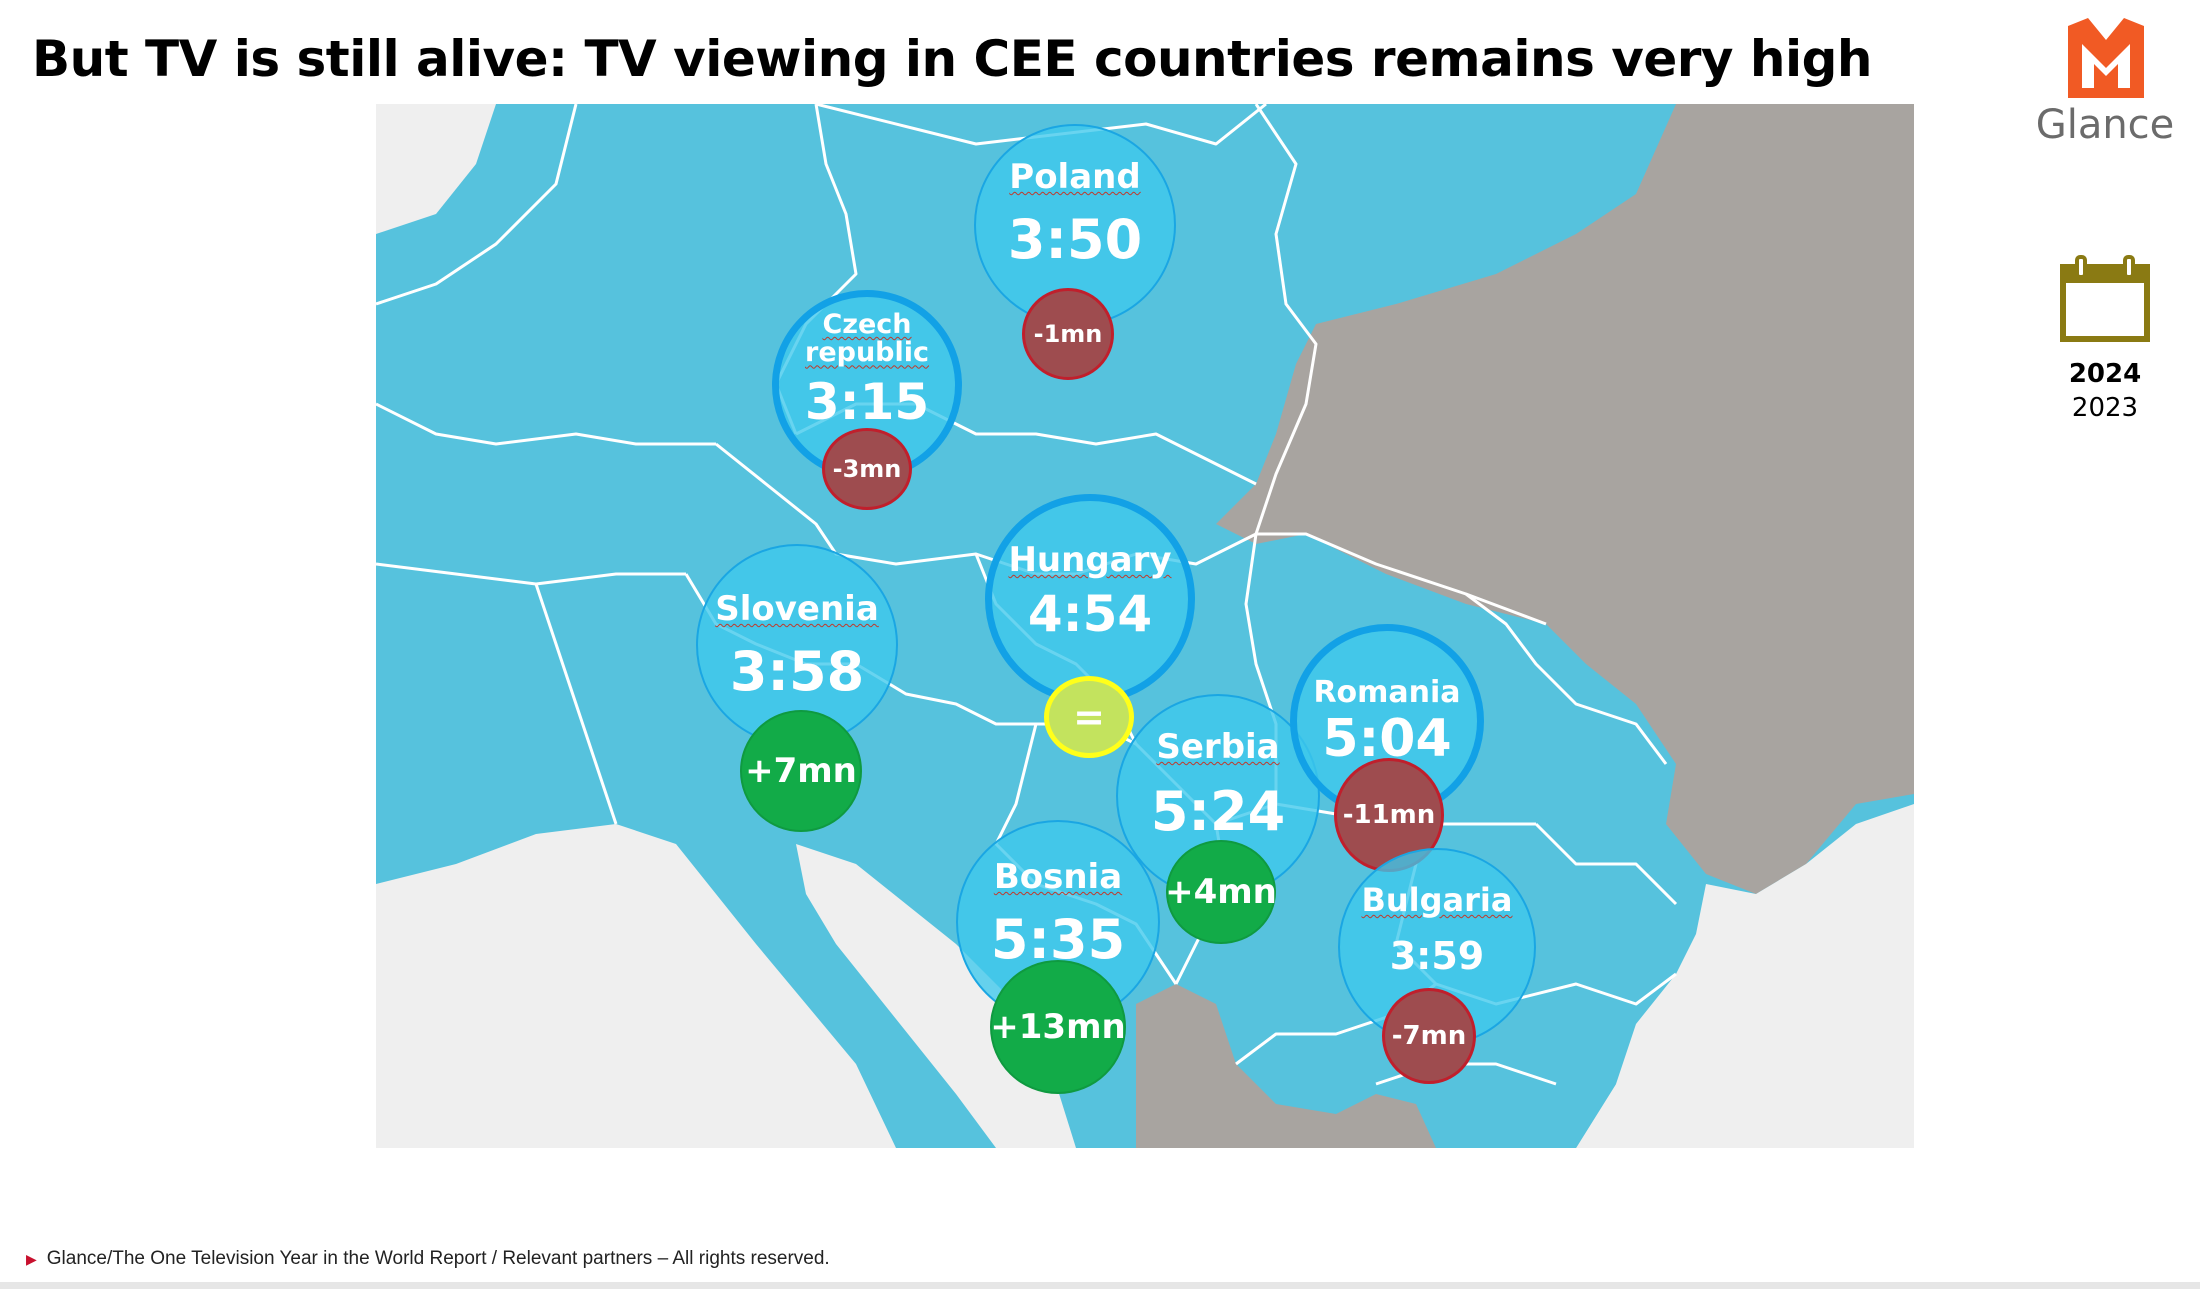 This screenshot has height=1289, width=2200. What do you see at coordinates (31, 1259) in the screenshot?
I see `footer-triangle-icon: ▶` at bounding box center [31, 1259].